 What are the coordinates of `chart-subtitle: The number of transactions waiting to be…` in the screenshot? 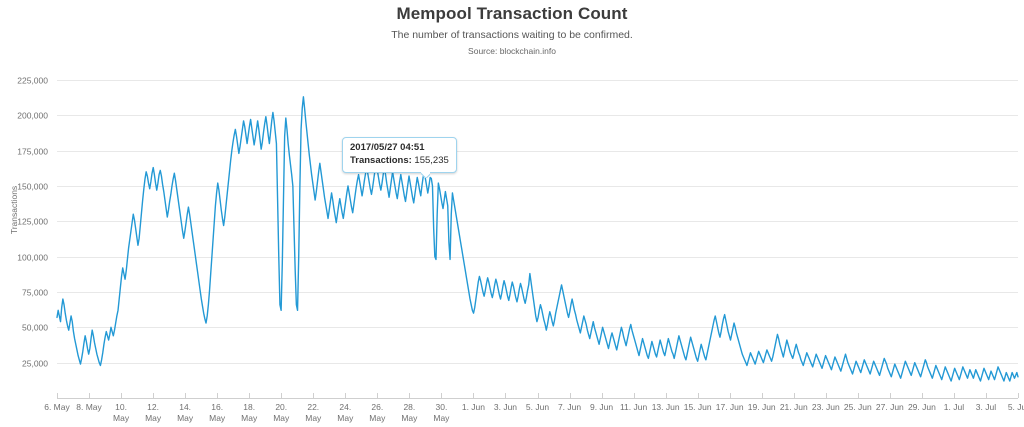 It's located at (512, 35).